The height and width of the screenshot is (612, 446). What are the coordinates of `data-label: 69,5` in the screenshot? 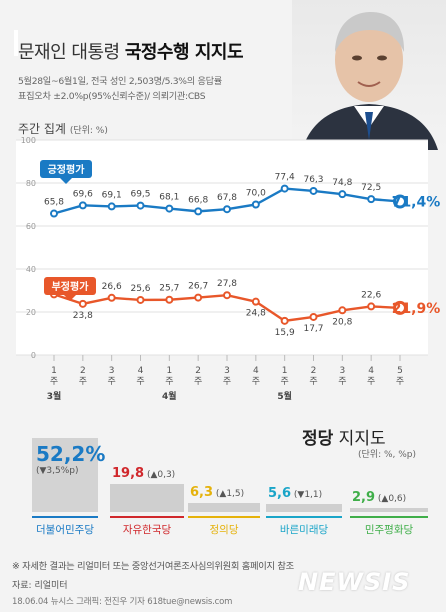 It's located at (140, 195).